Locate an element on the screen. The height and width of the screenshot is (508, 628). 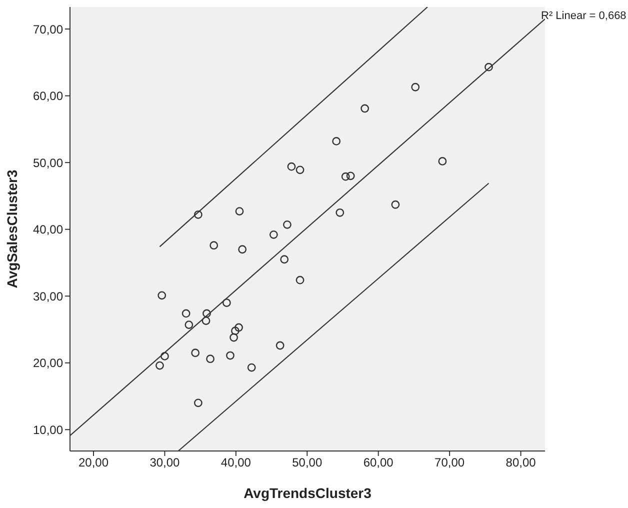
x-tick-label: 60,00 is located at coordinates (378, 463).